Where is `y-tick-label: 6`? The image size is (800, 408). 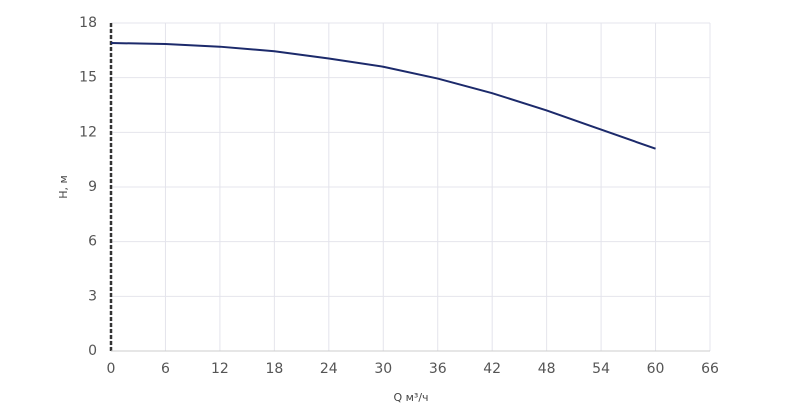 y-tick-label: 6 is located at coordinates (92, 242).